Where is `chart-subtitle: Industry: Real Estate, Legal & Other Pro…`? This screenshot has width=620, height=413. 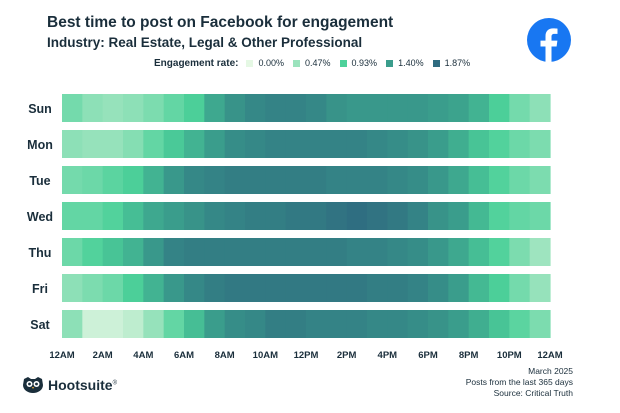 chart-subtitle: Industry: Real Estate, Legal & Other Pro… is located at coordinates (205, 42).